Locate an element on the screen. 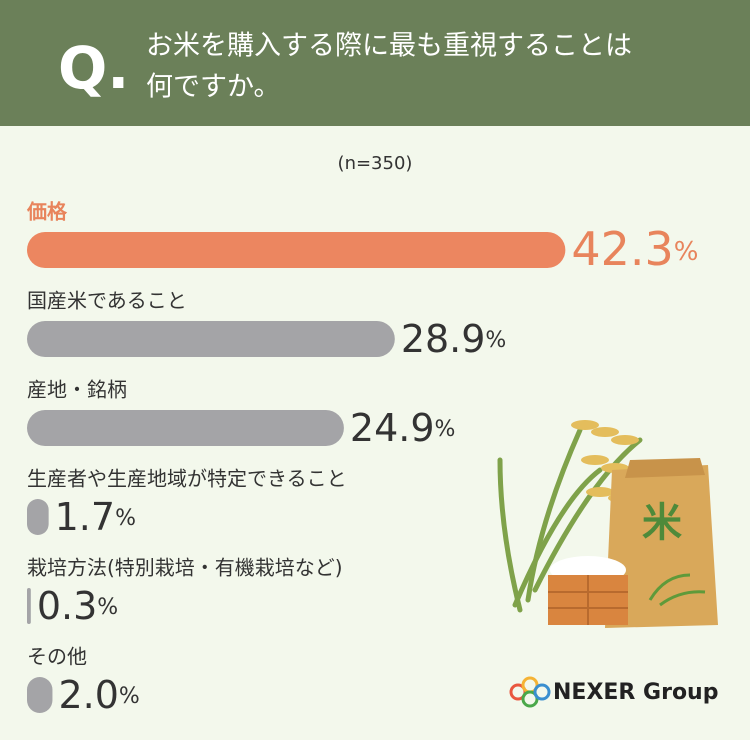  q-mark: Q. is located at coordinates (93, 68).